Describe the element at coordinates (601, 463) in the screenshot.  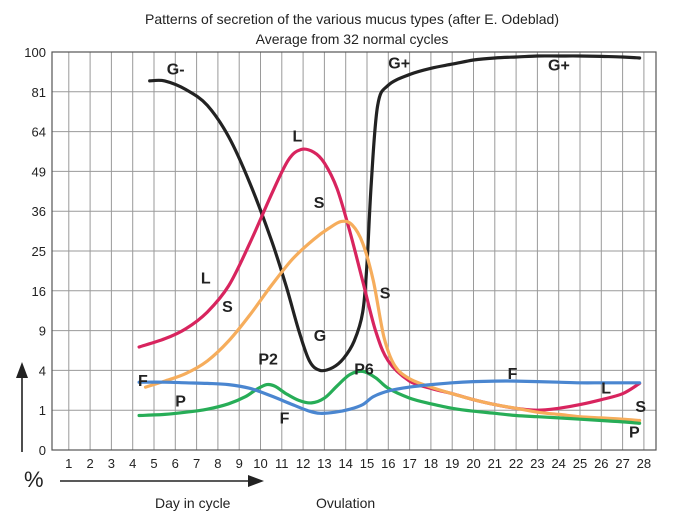
I see `x-tick-label: 26` at that location.